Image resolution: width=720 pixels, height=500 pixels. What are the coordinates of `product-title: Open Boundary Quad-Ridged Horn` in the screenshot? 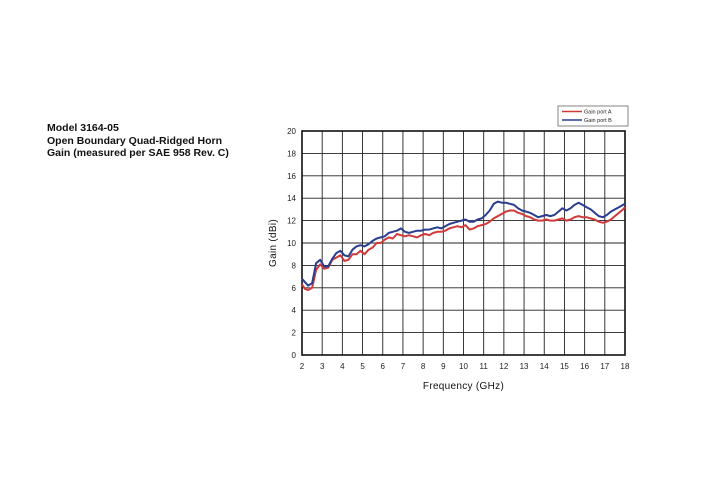 It's located at (134, 140).